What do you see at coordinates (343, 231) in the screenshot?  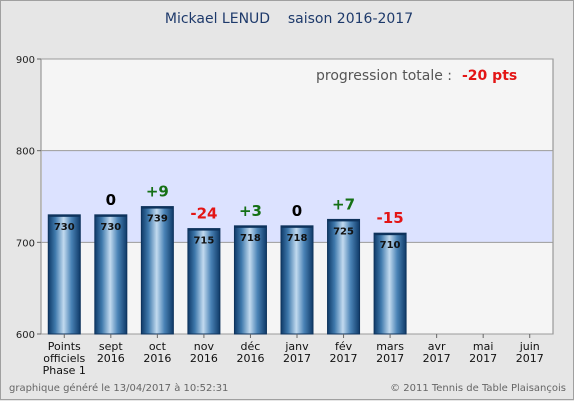 I see `bar-value-label: 725` at bounding box center [343, 231].